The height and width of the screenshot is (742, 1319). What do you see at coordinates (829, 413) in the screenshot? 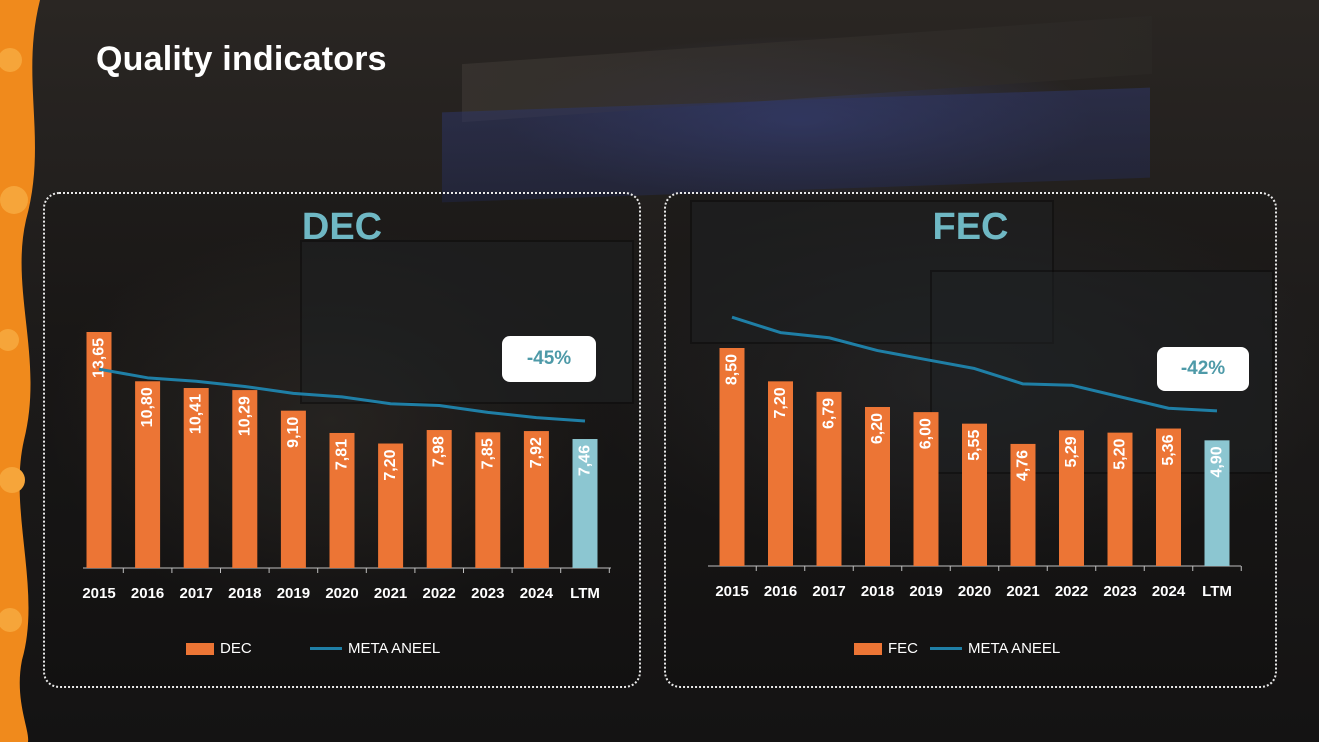
I see `fec-bar-value-label: 6,79` at bounding box center [829, 413].